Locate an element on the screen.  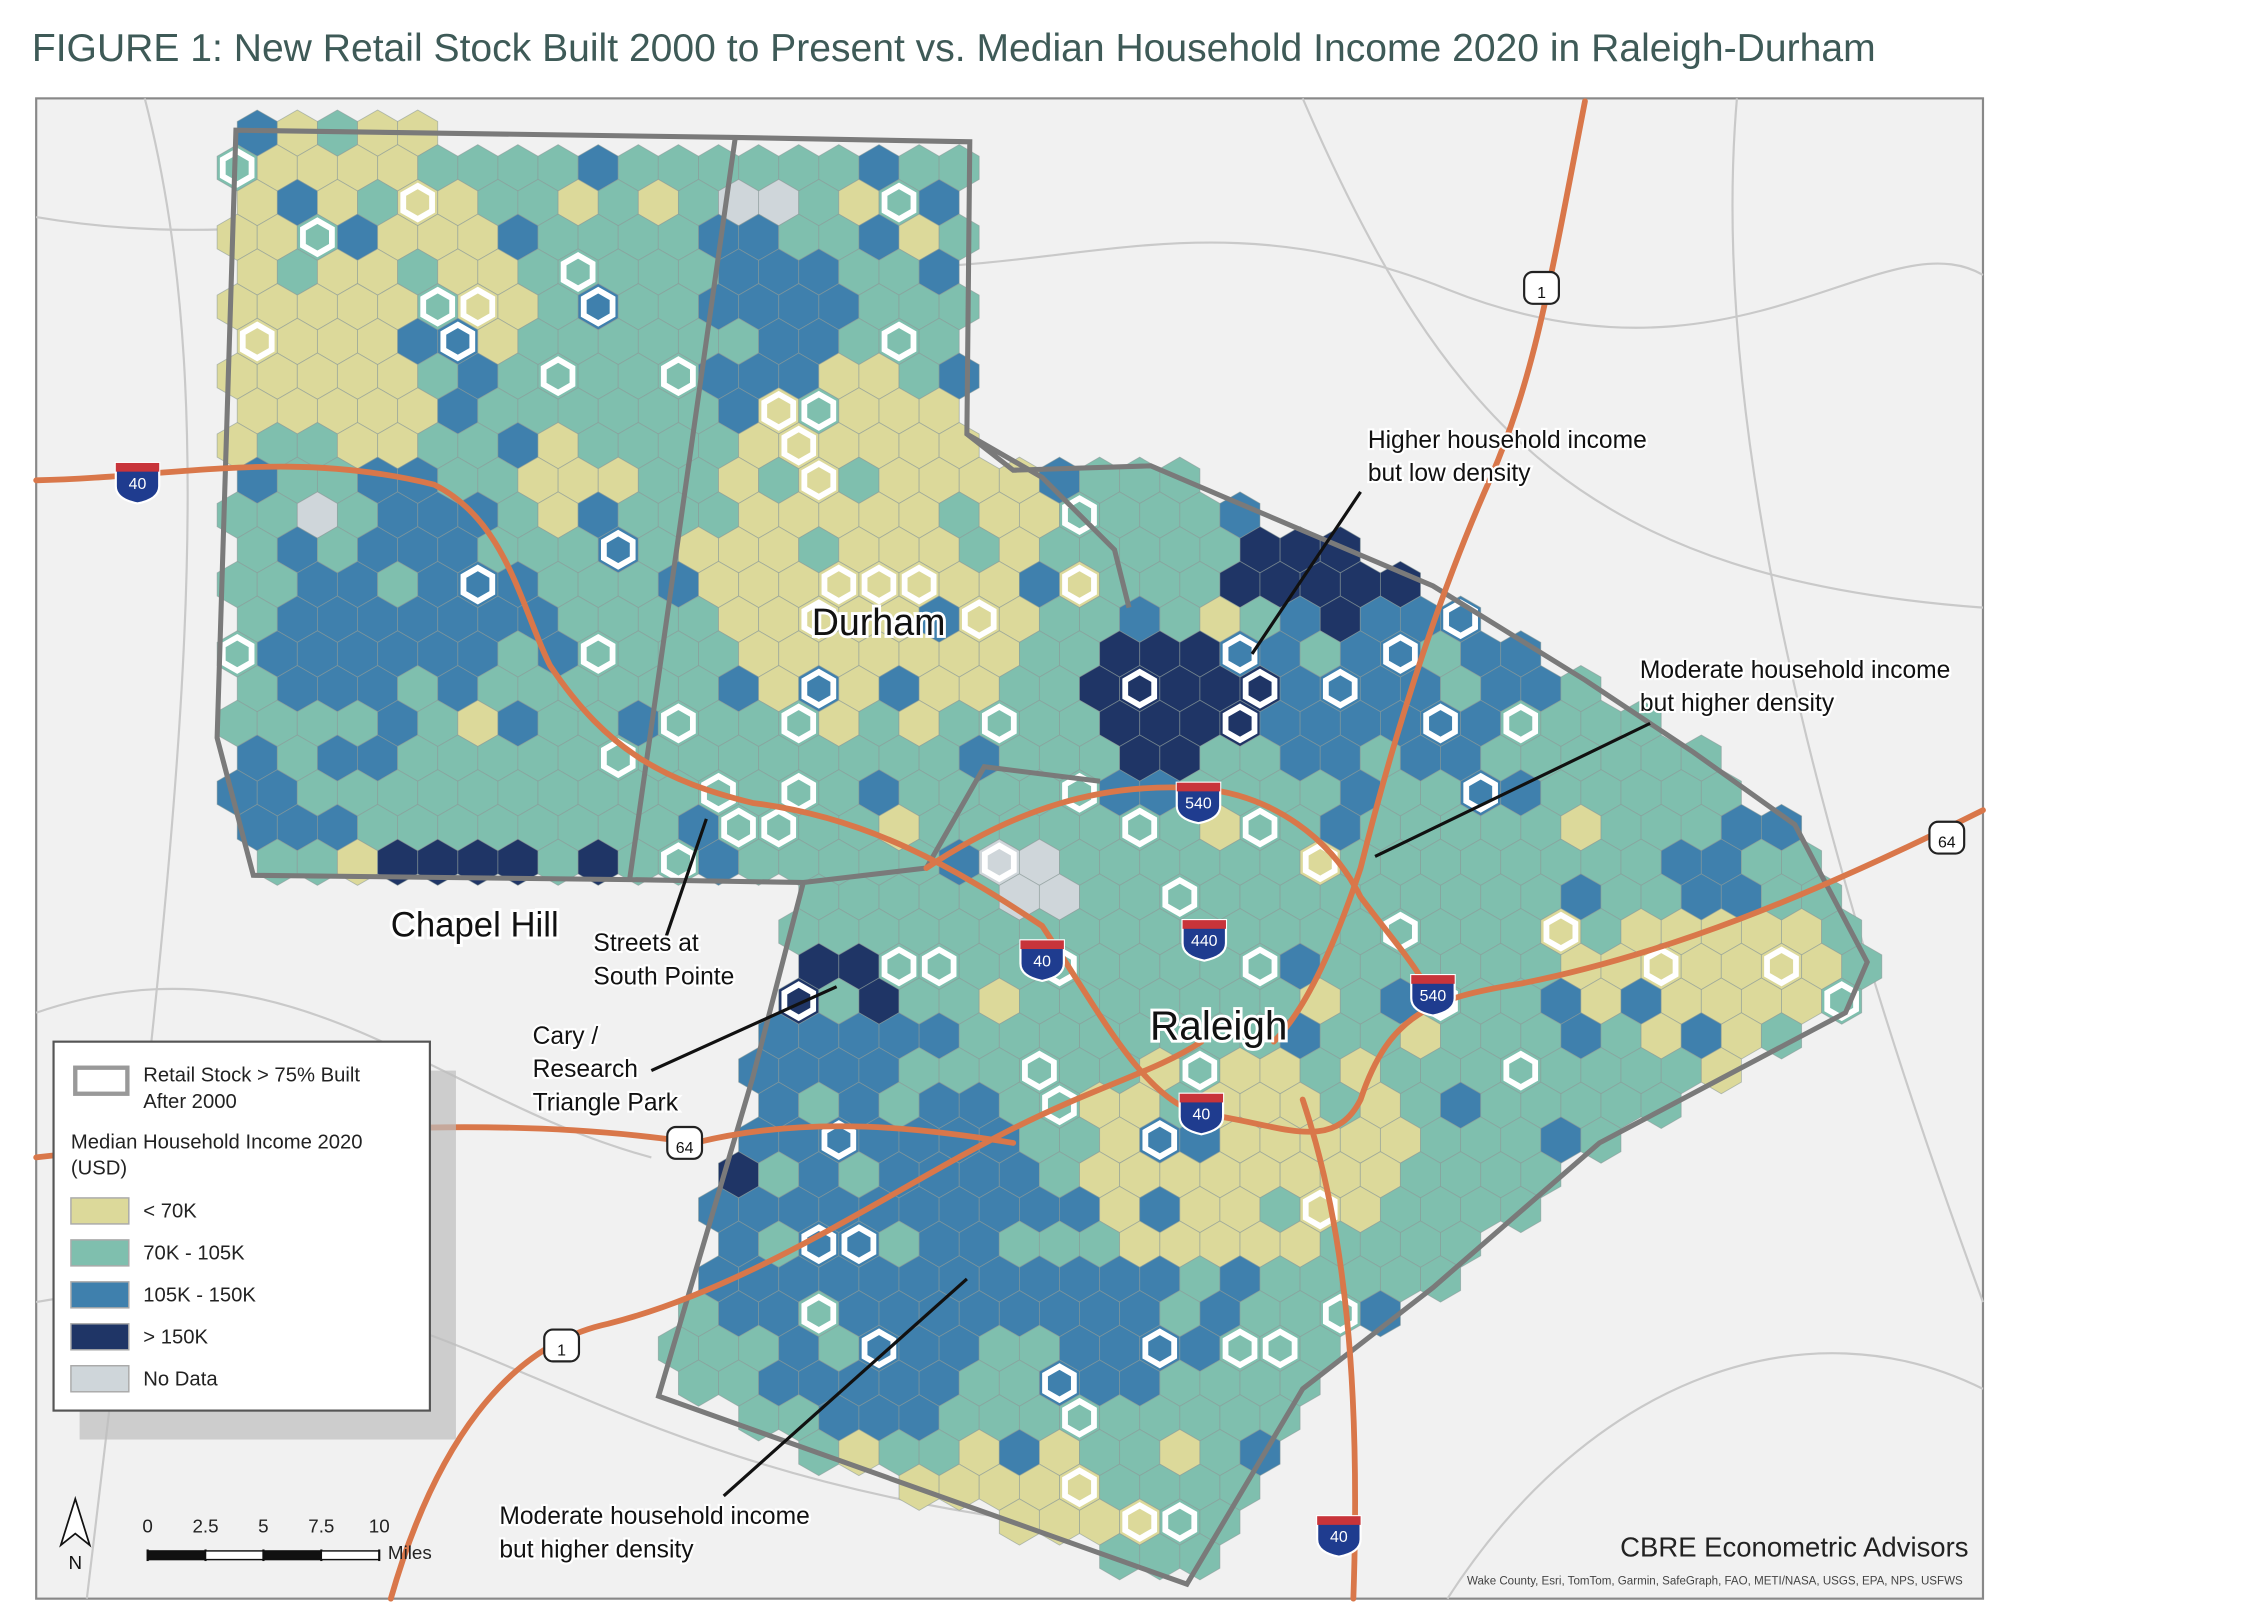
brand: CBRE Econometric Advisors is located at coordinates (1794, 1547).